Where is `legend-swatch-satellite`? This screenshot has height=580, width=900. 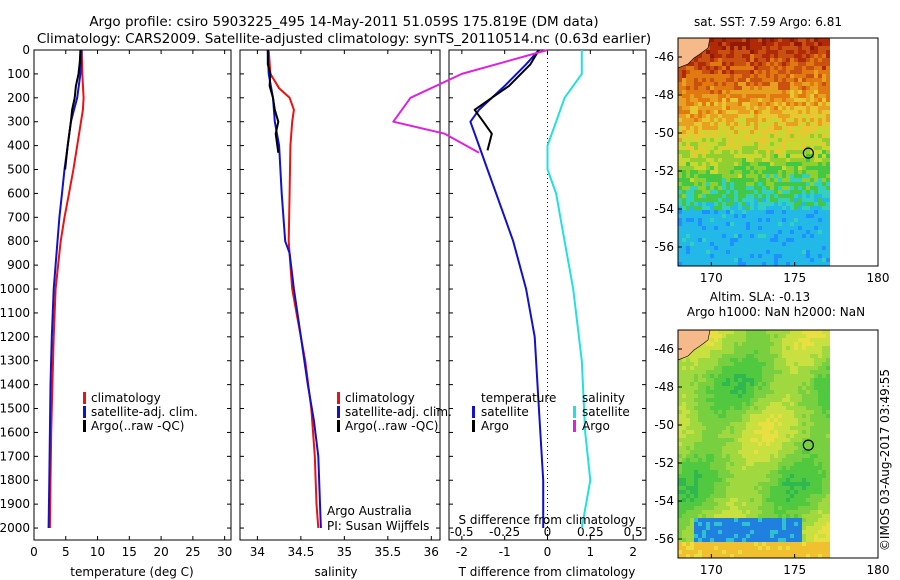 legend-swatch-satellite is located at coordinates (84, 412).